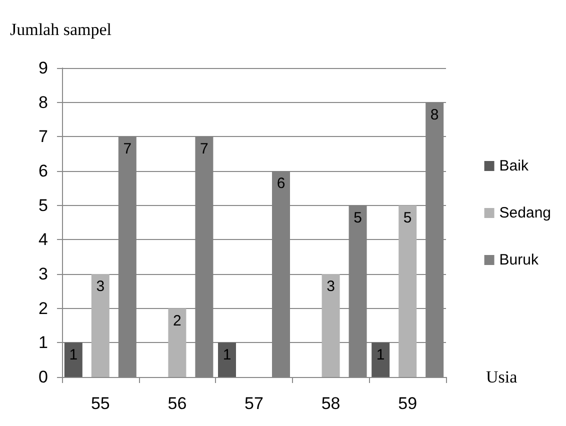  What do you see at coordinates (43, 171) in the screenshot?
I see `y-tick-label: 6` at bounding box center [43, 171].